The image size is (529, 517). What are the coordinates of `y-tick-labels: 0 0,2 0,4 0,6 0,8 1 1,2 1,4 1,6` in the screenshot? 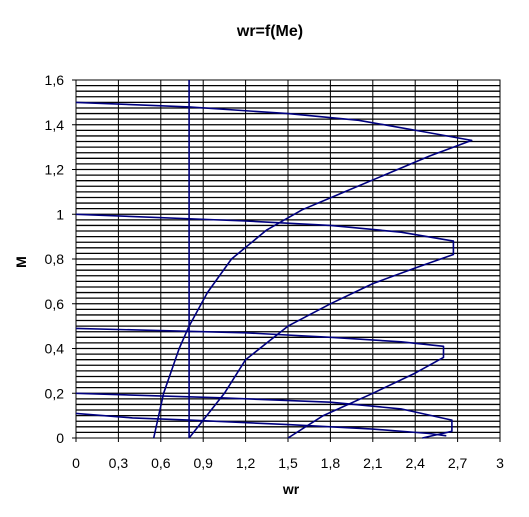 It's located at (60, 259).